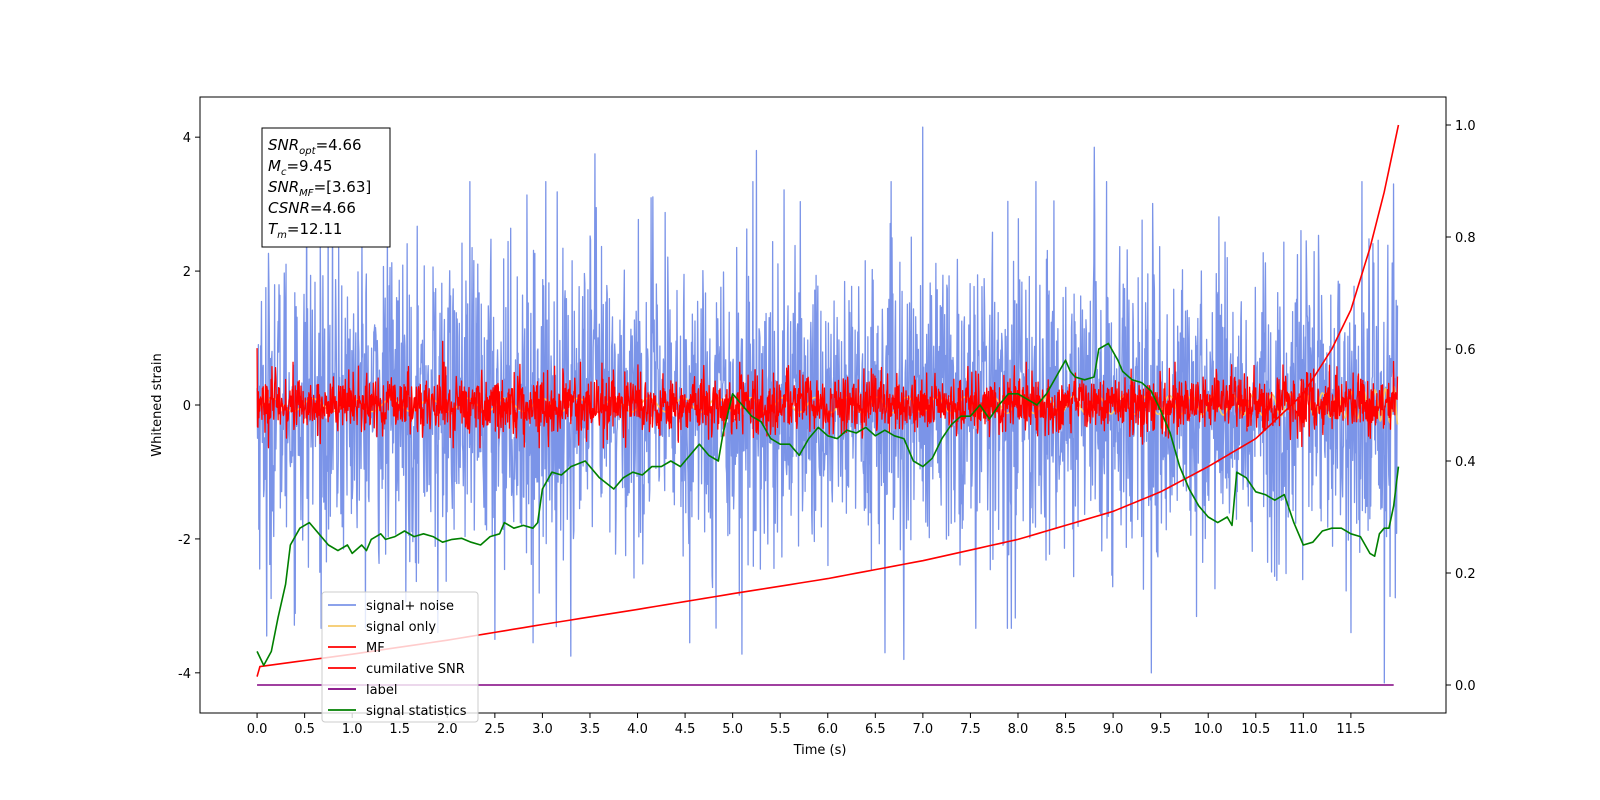  What do you see at coordinates (827, 729) in the screenshot?
I see `x-tick-label: 6.0` at bounding box center [827, 729].